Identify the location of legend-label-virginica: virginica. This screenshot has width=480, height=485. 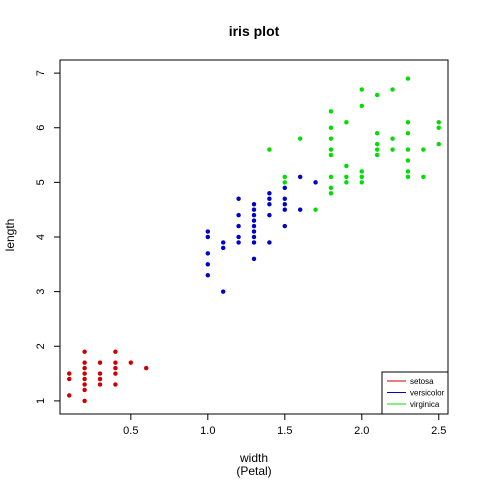
(425, 404).